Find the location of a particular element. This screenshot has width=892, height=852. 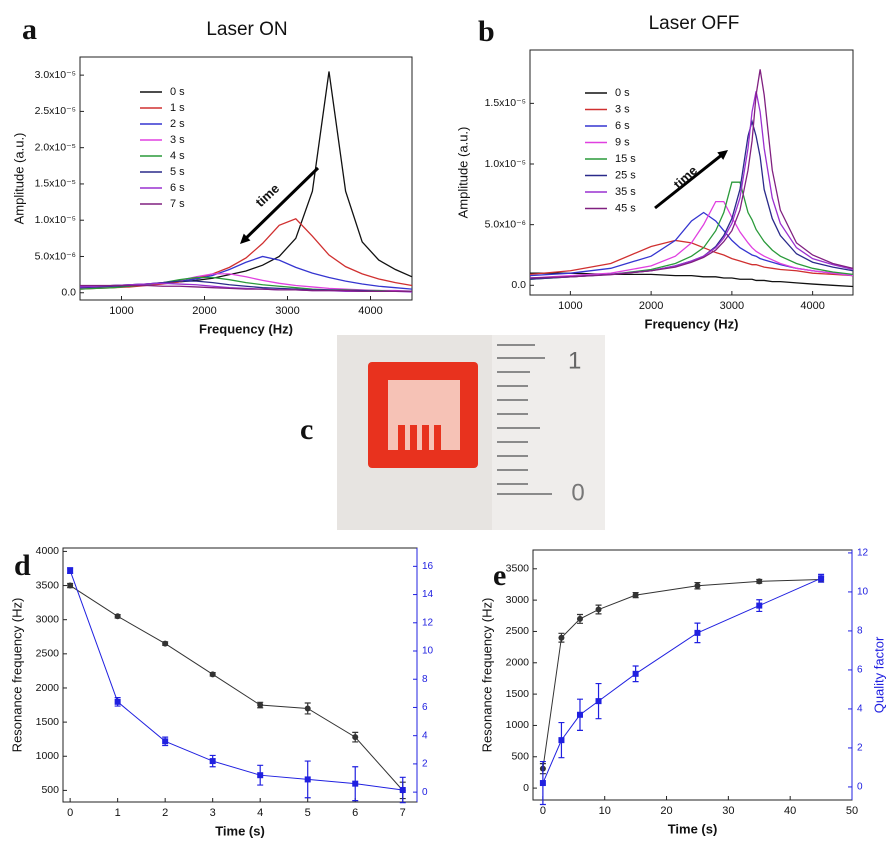

x-tick-label: 6 is located at coordinates (355, 813).